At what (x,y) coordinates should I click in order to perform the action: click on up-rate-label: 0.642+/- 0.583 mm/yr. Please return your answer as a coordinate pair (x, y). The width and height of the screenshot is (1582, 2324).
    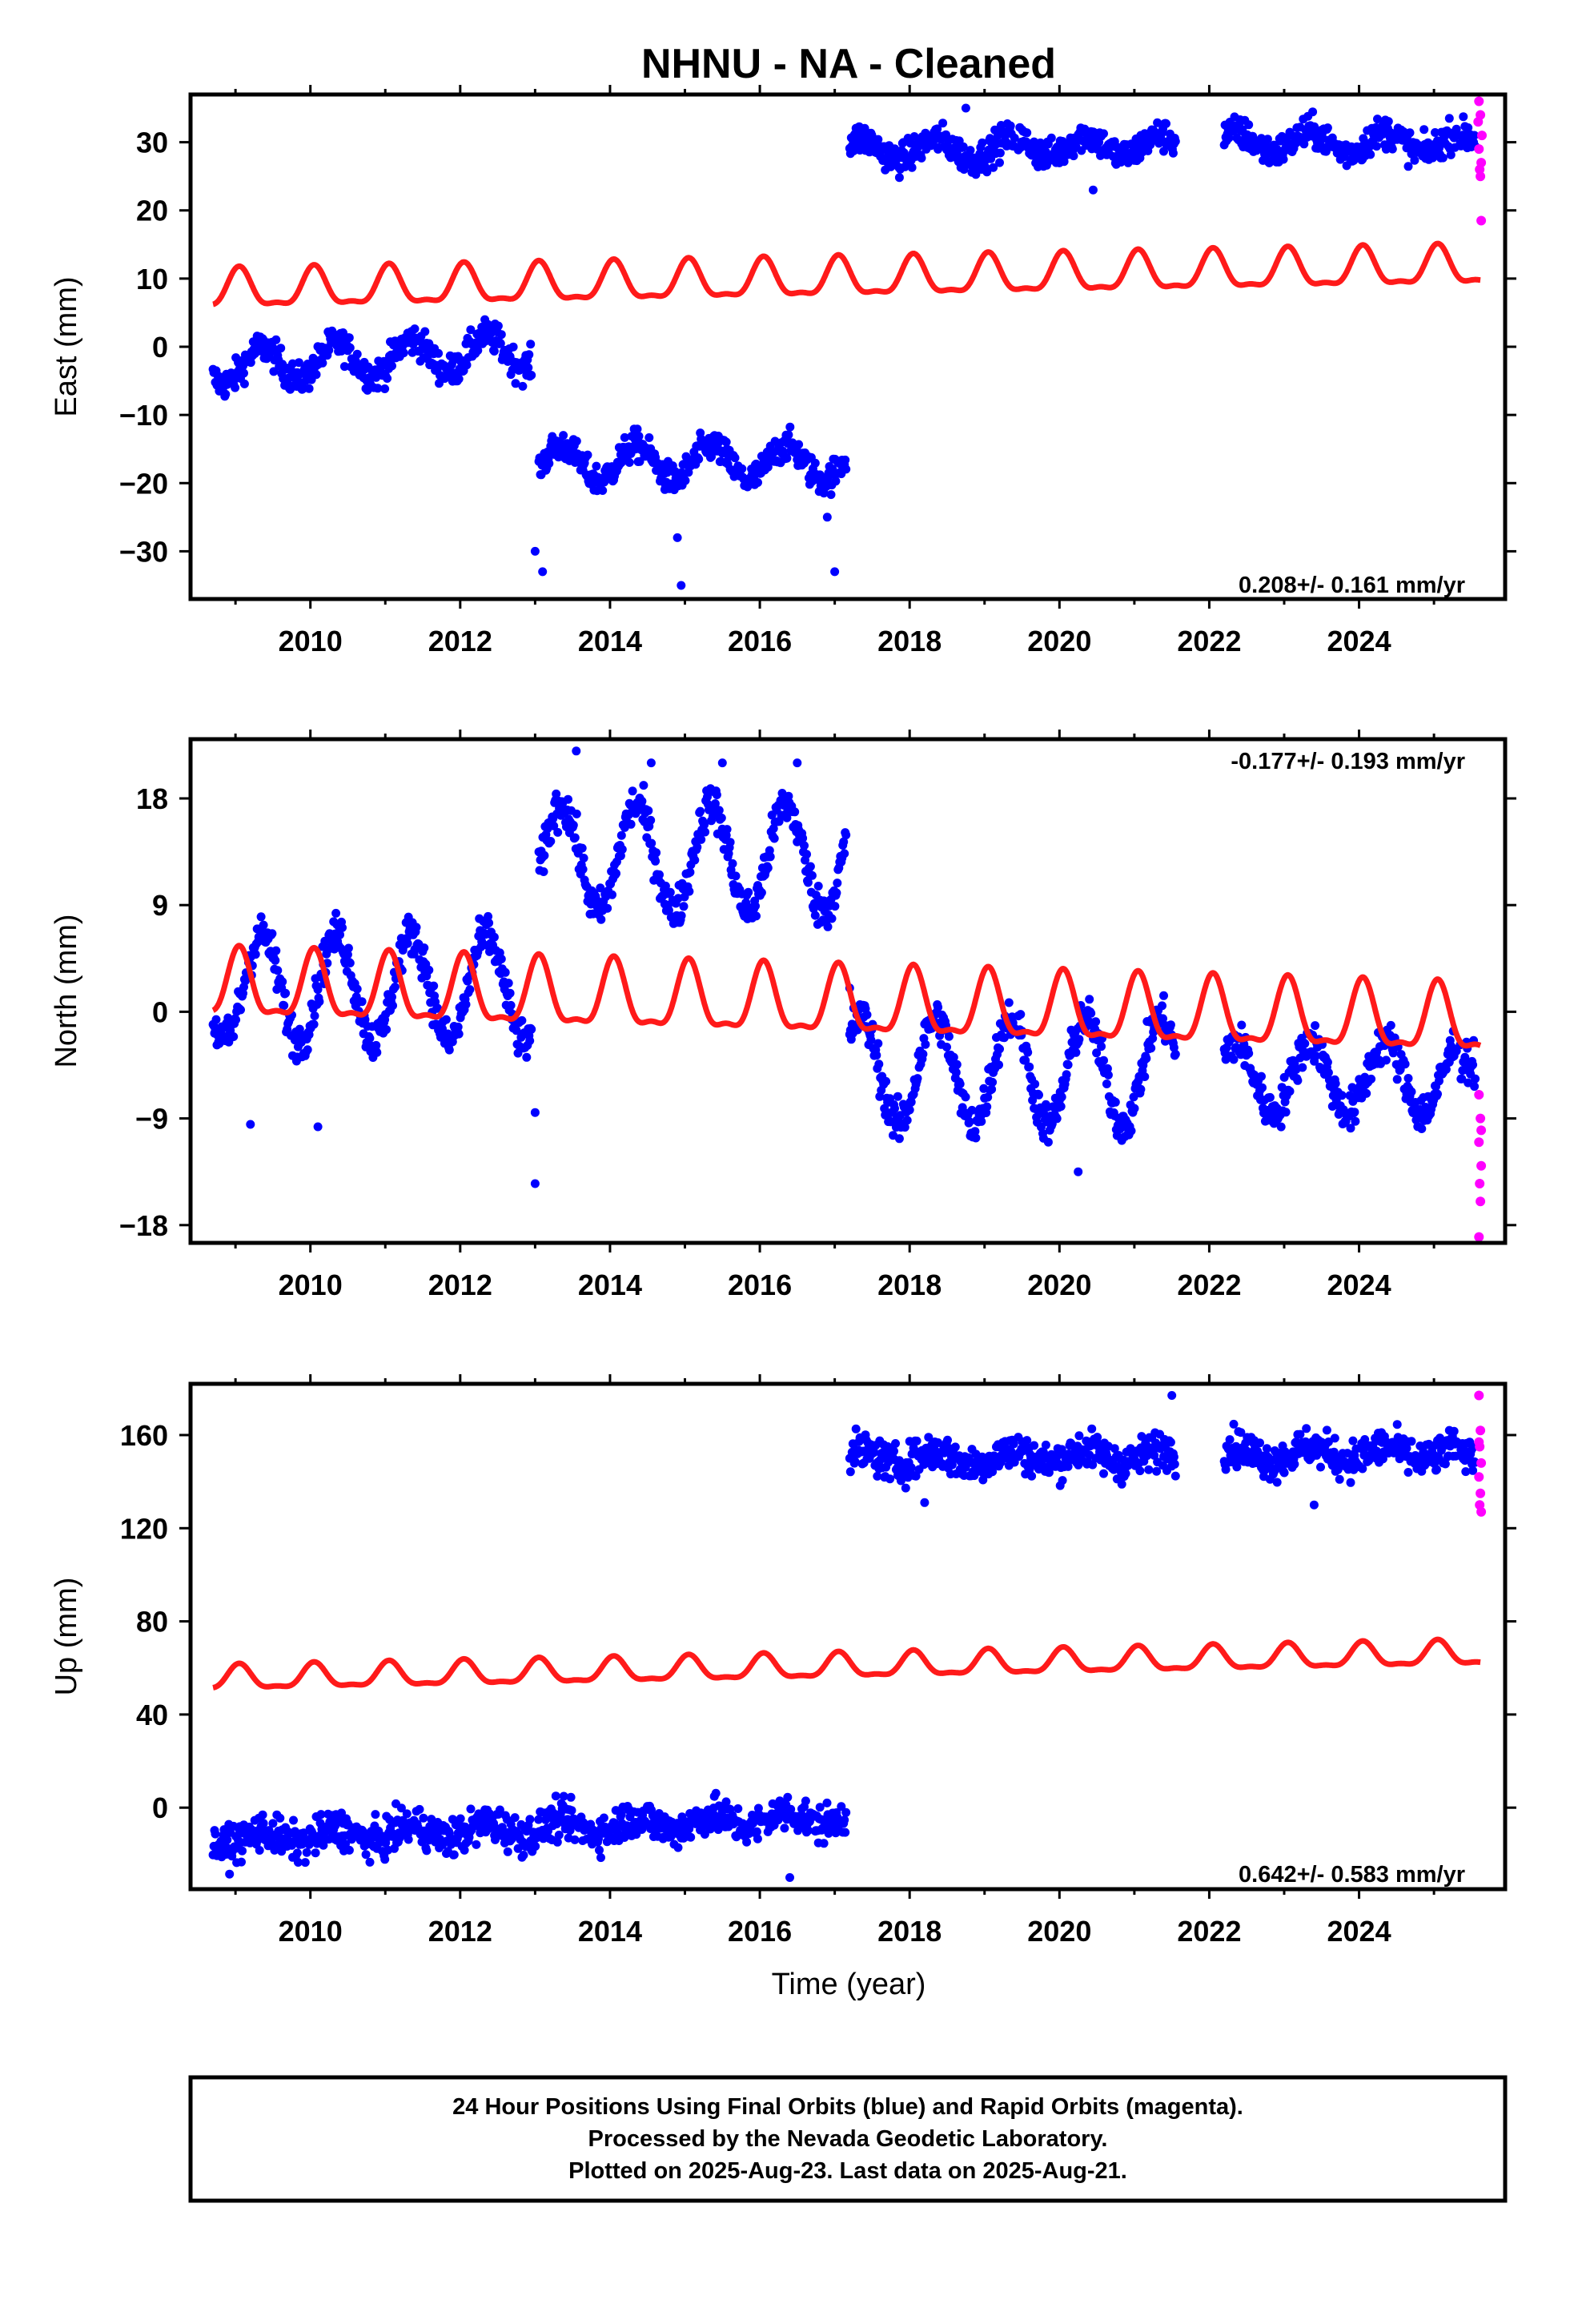
    Looking at the image, I should click on (1352, 1875).